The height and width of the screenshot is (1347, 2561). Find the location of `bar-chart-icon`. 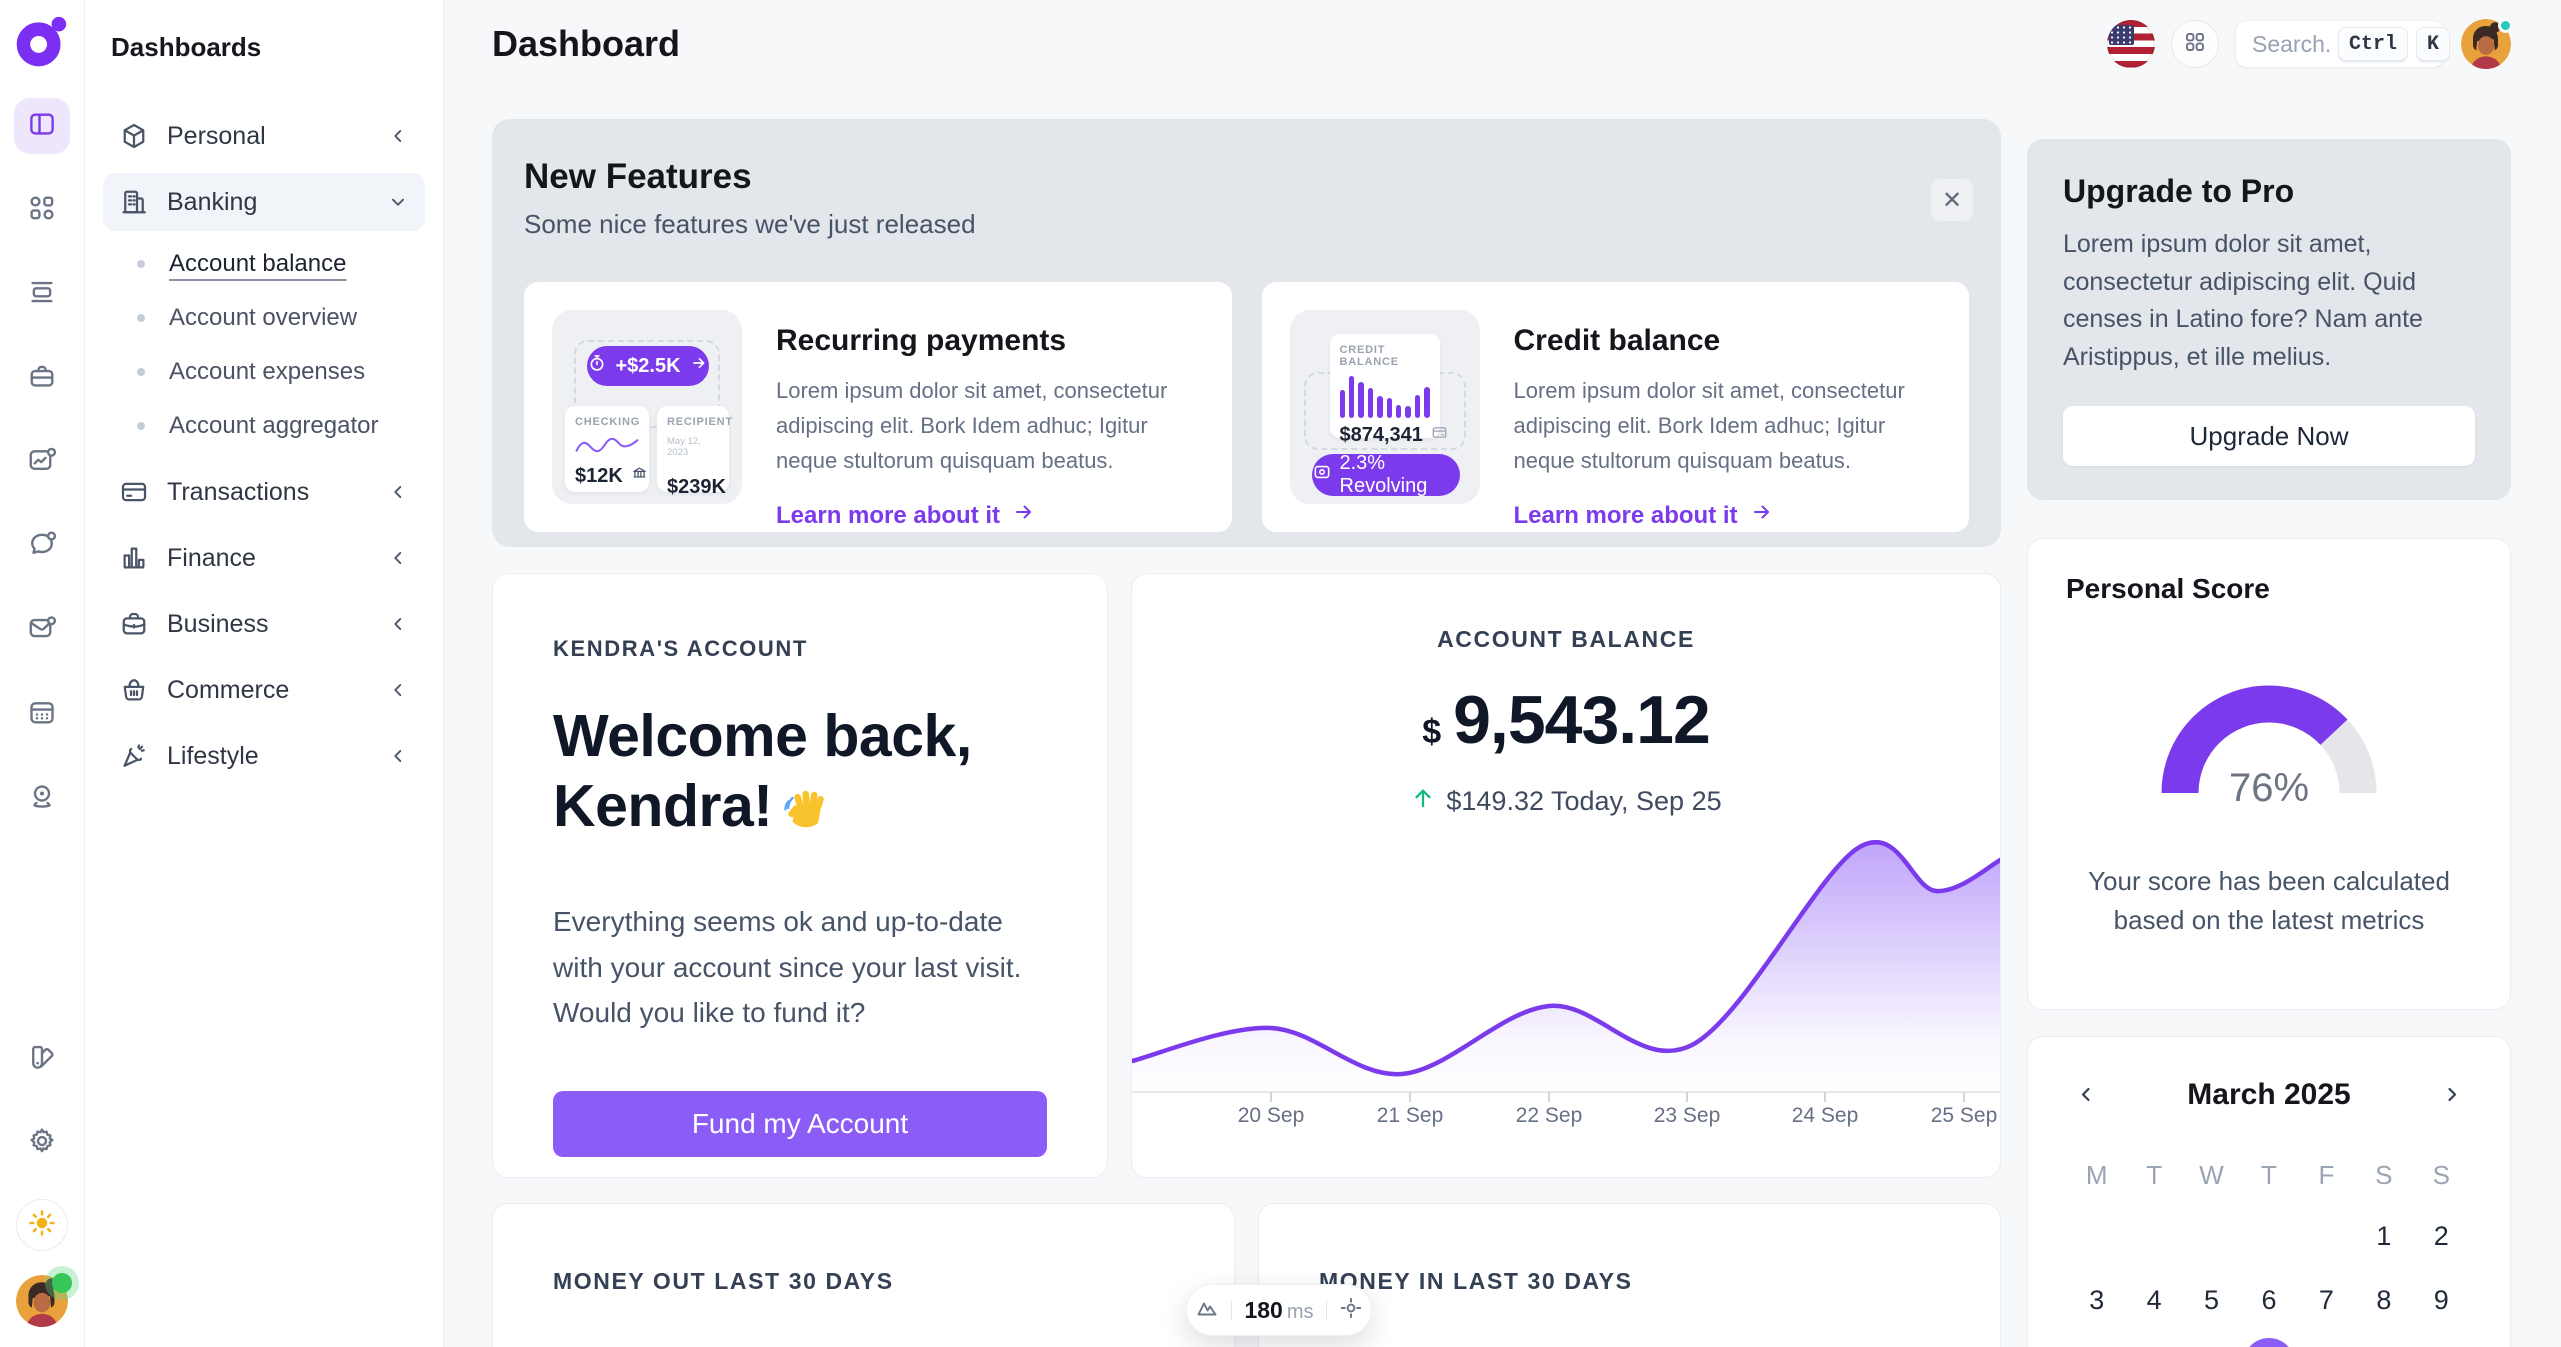

bar-chart-icon is located at coordinates (134, 558).